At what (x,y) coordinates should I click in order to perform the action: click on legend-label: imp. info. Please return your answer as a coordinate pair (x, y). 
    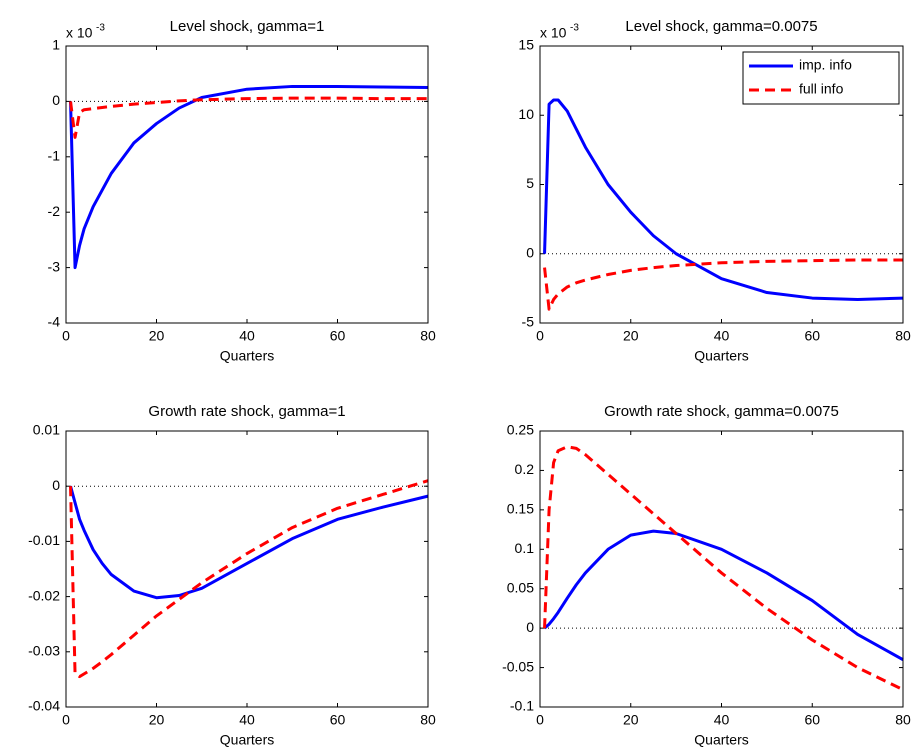
    Looking at the image, I should click on (825, 65).